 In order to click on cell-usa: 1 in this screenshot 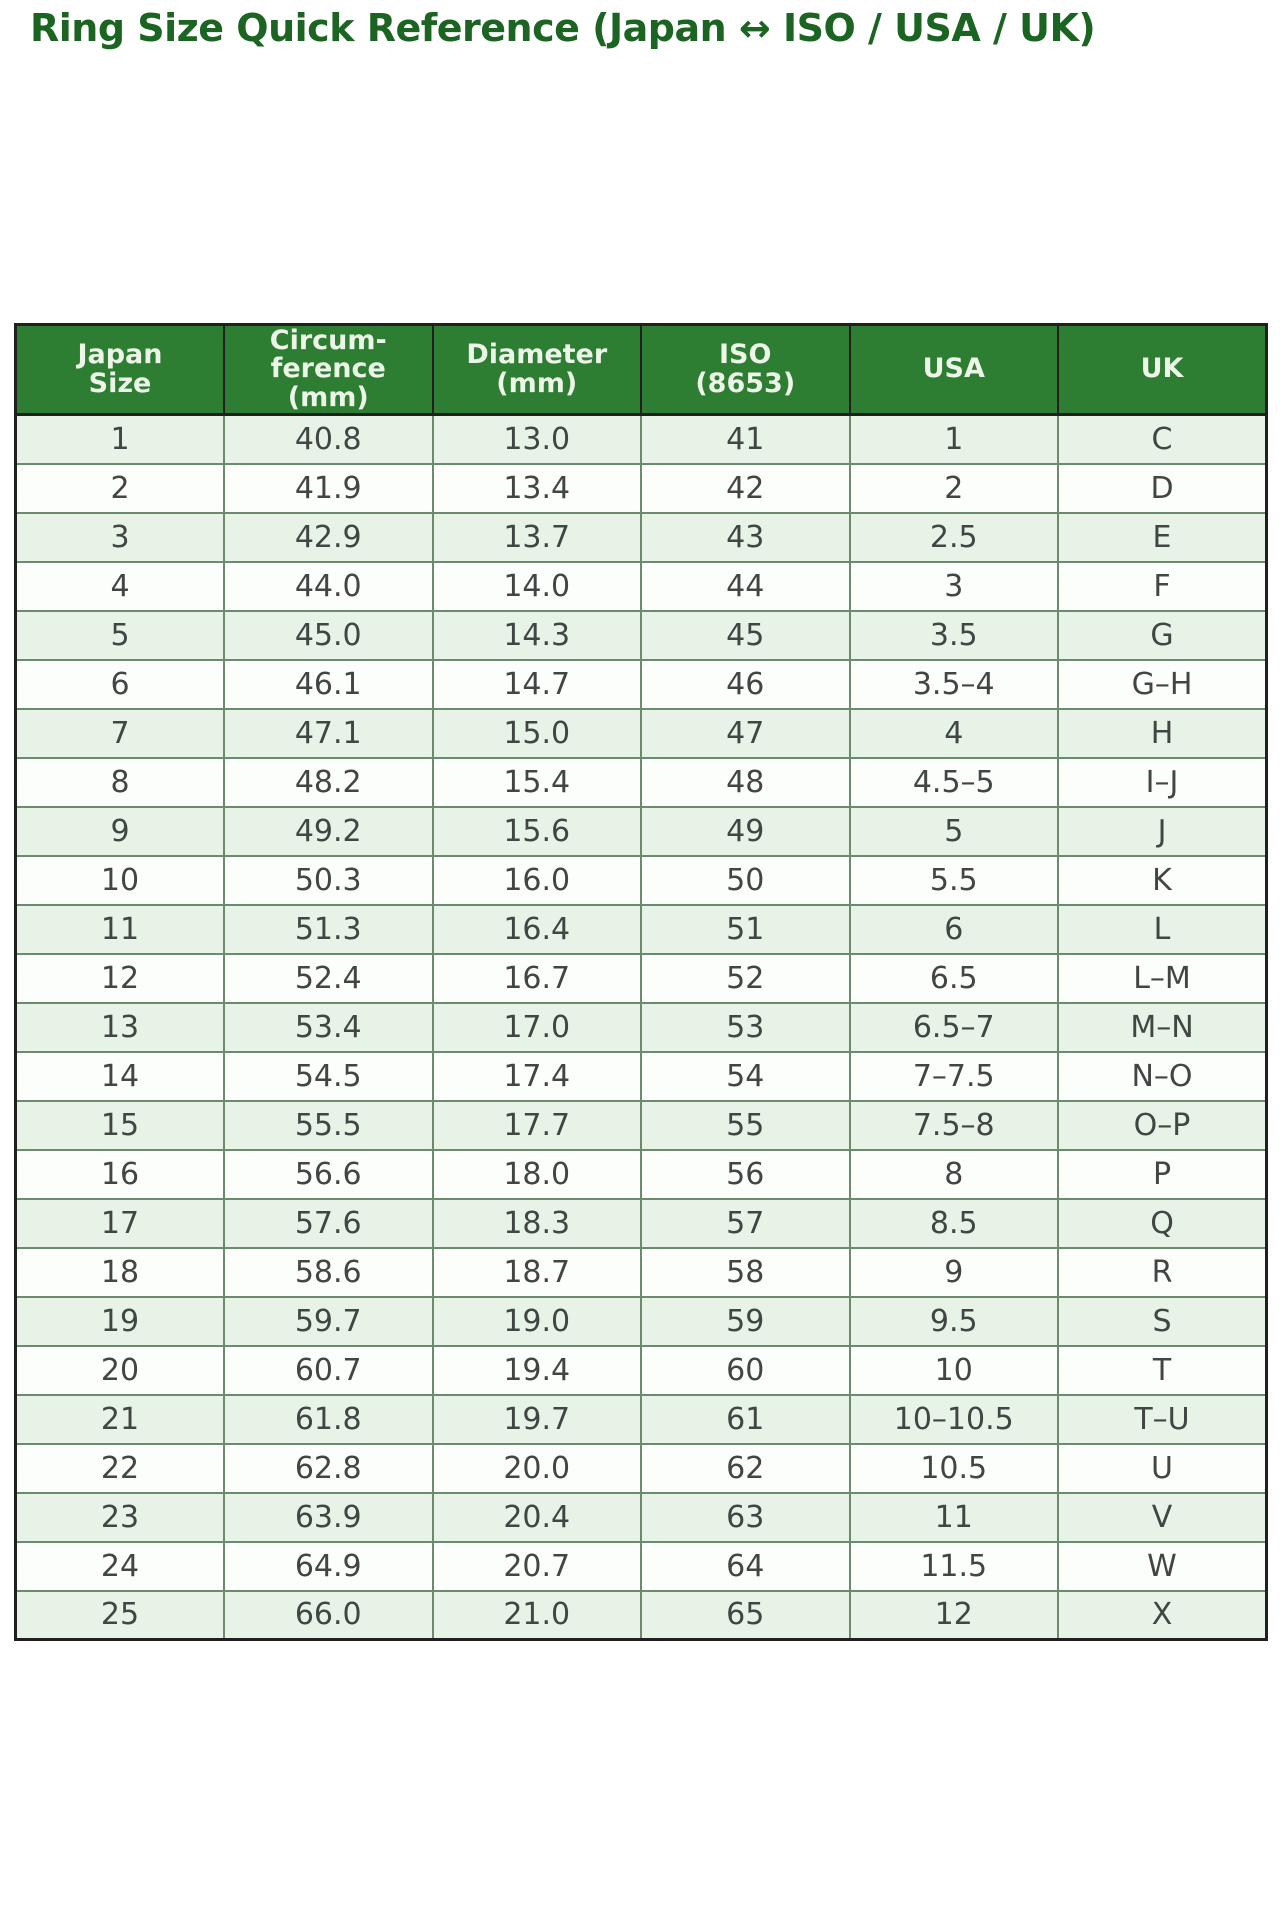, I will do `click(953, 439)`.